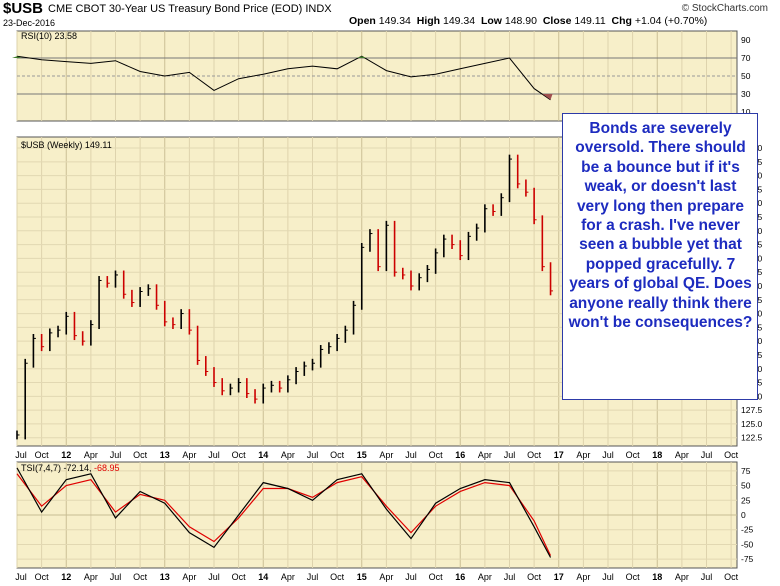 The width and height of the screenshot is (780, 586). Describe the element at coordinates (671, 21) in the screenshot. I see `chg-value: +1.04 (+0.70%)` at that location.